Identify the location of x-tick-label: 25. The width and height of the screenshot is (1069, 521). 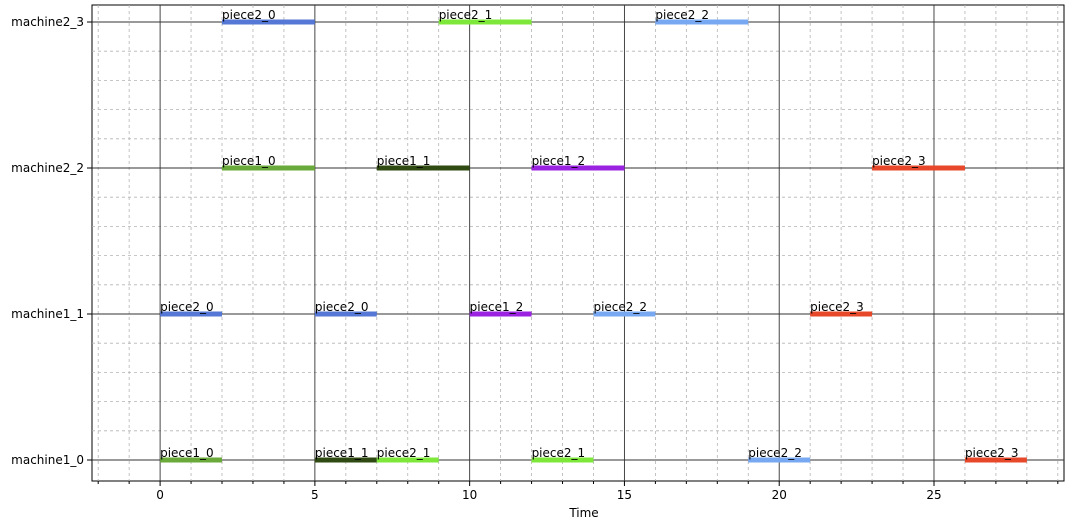
(933, 495).